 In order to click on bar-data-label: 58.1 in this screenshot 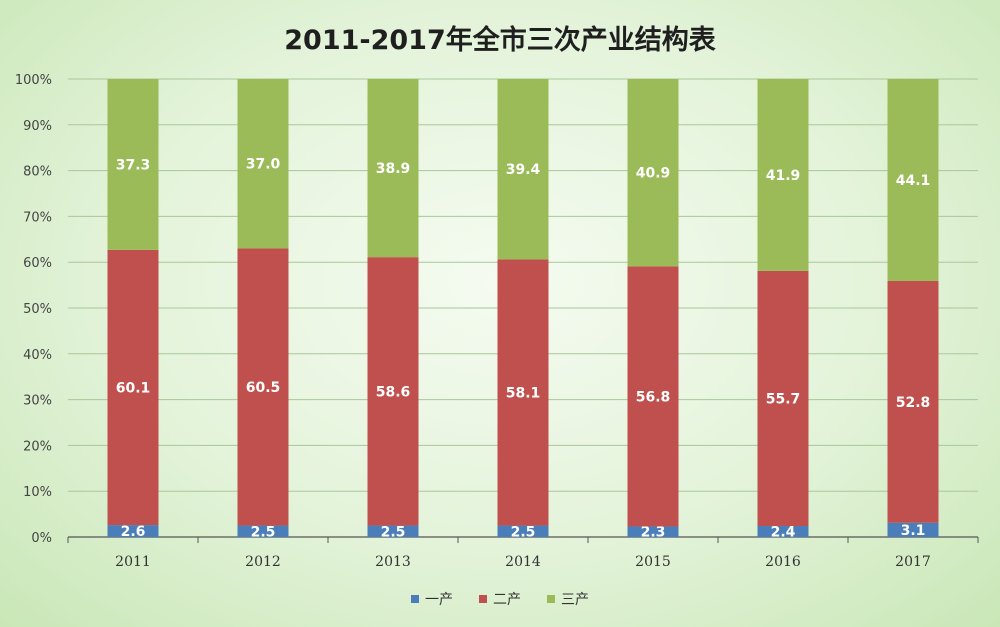, I will do `click(523, 394)`.